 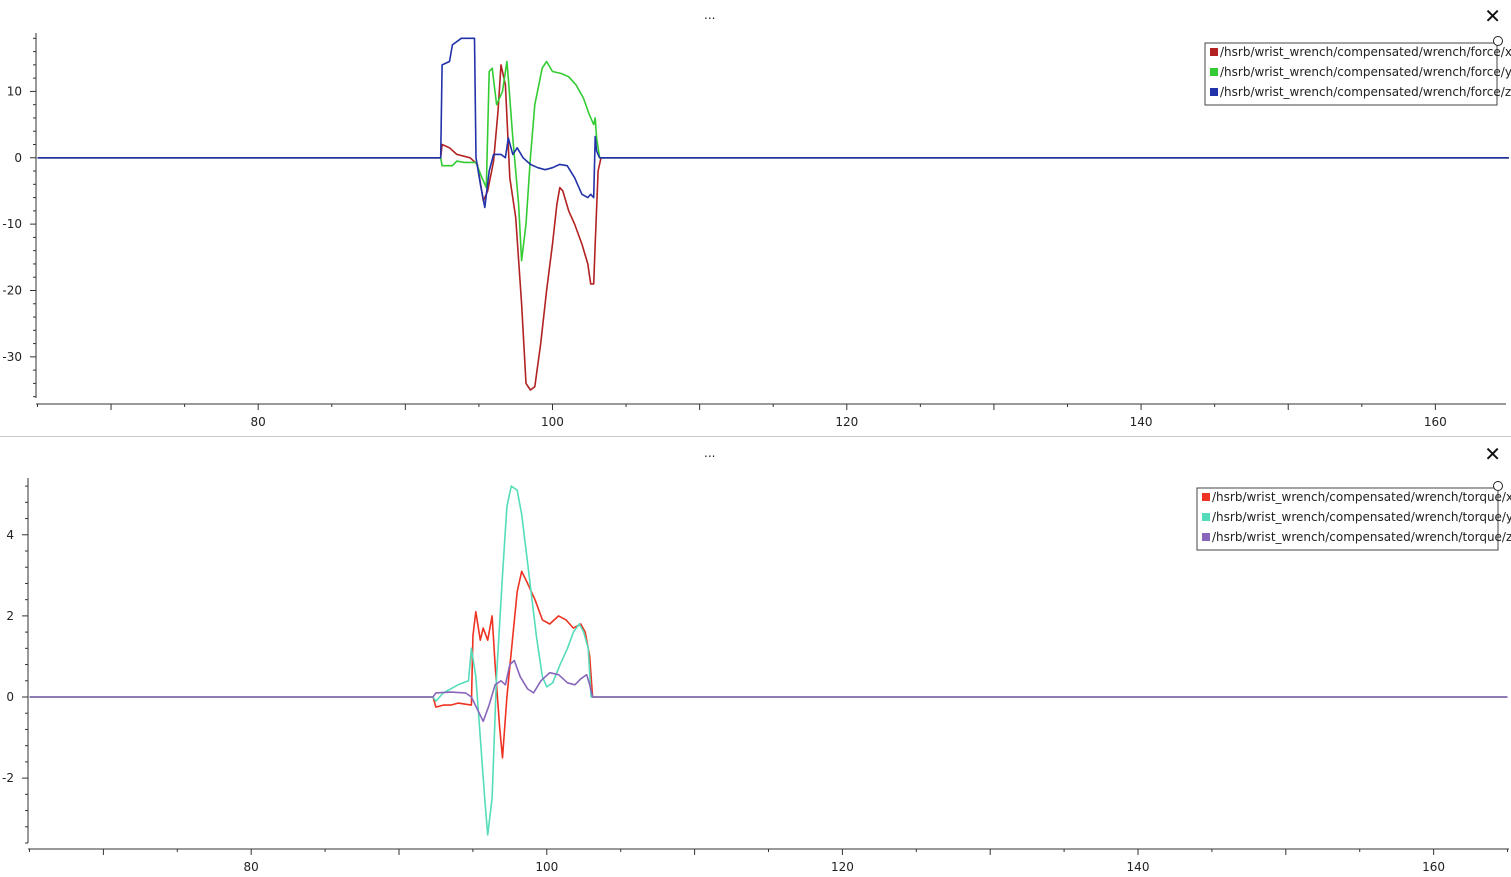 I want to click on y-tick-label: -10, so click(x=12, y=224).